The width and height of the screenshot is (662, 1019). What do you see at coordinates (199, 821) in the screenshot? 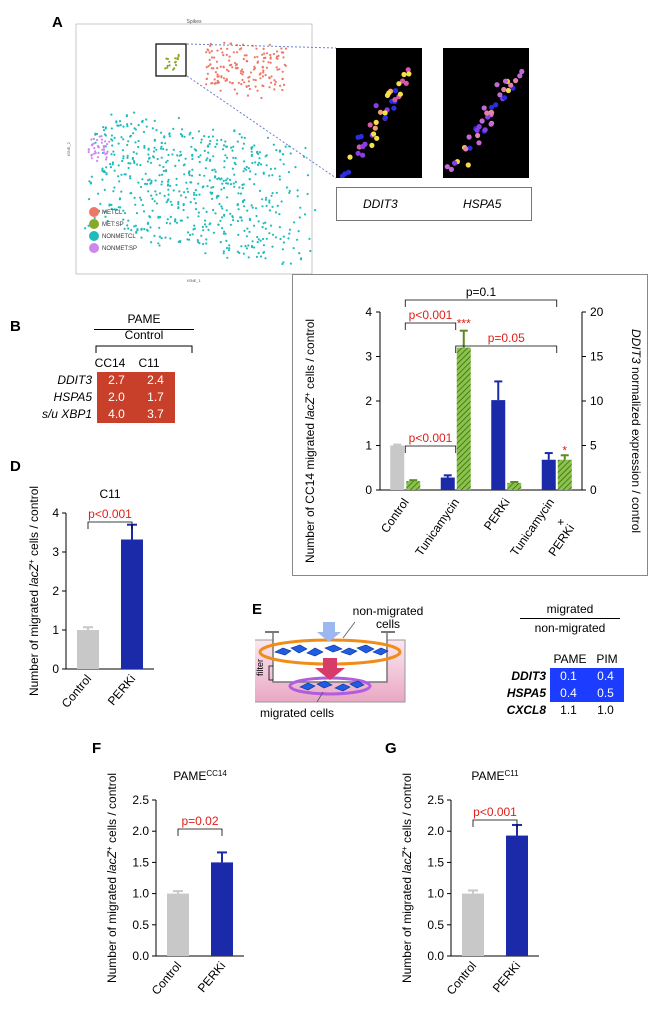
I see `p-value: p=0.02` at bounding box center [199, 821].